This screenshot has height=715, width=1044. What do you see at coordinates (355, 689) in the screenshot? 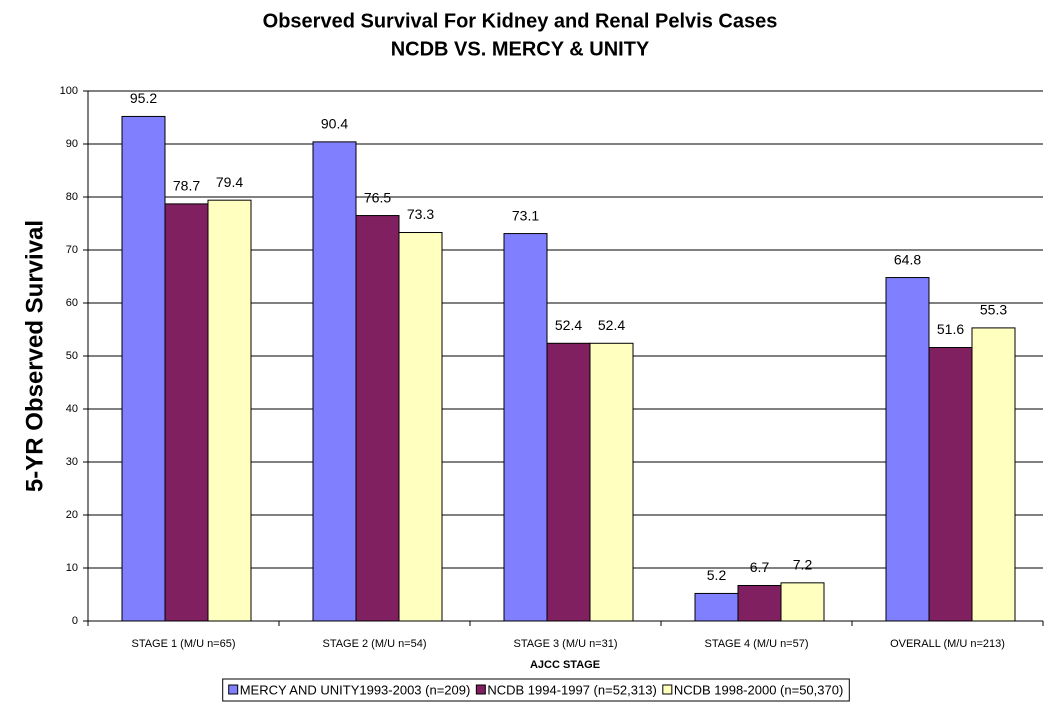
I see `legend-label: MERCY AND UNITY1993-2003 (n=209)` at bounding box center [355, 689].